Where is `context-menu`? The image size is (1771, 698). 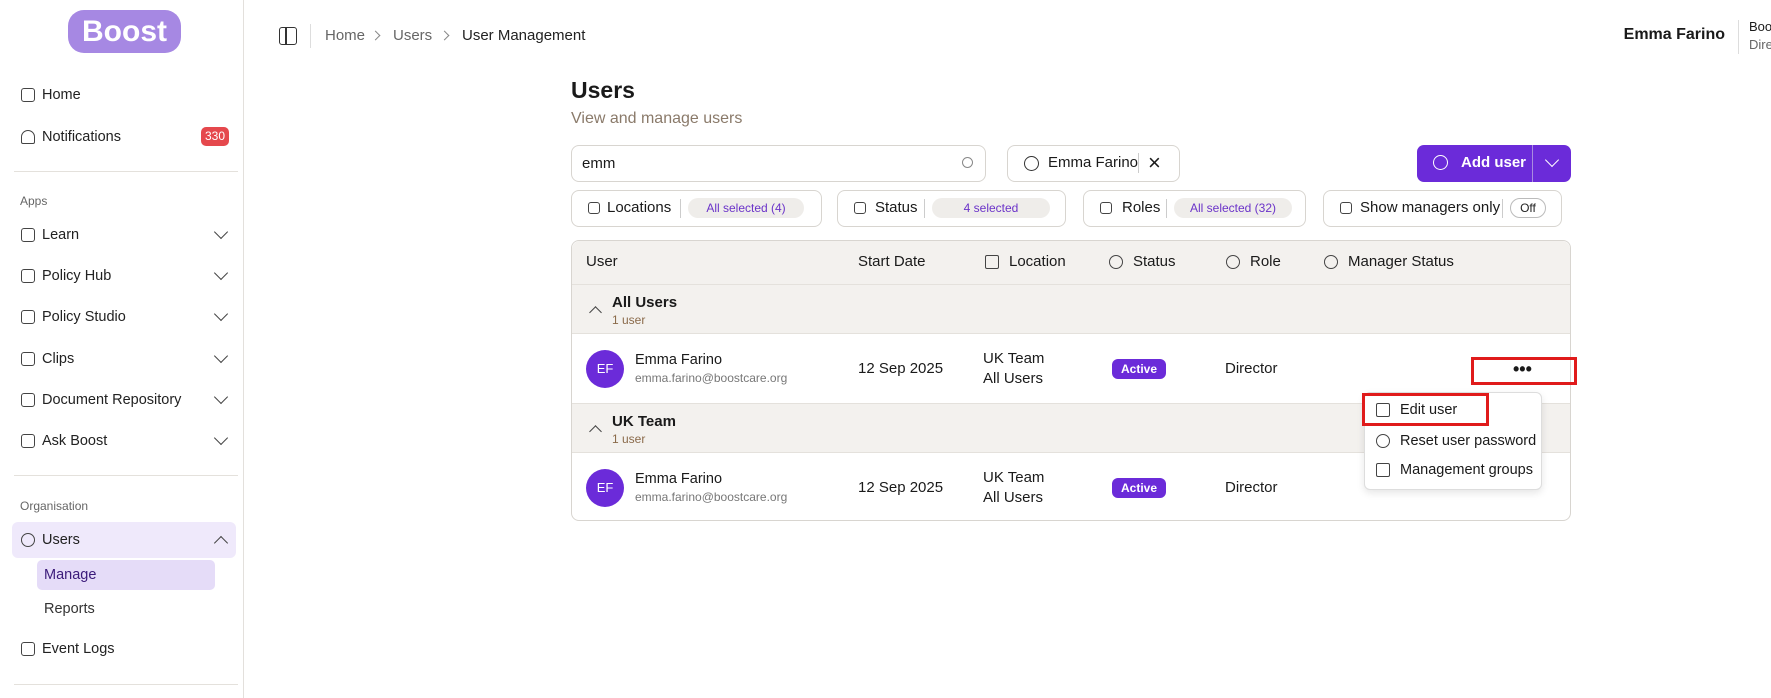
context-menu is located at coordinates (1453, 441).